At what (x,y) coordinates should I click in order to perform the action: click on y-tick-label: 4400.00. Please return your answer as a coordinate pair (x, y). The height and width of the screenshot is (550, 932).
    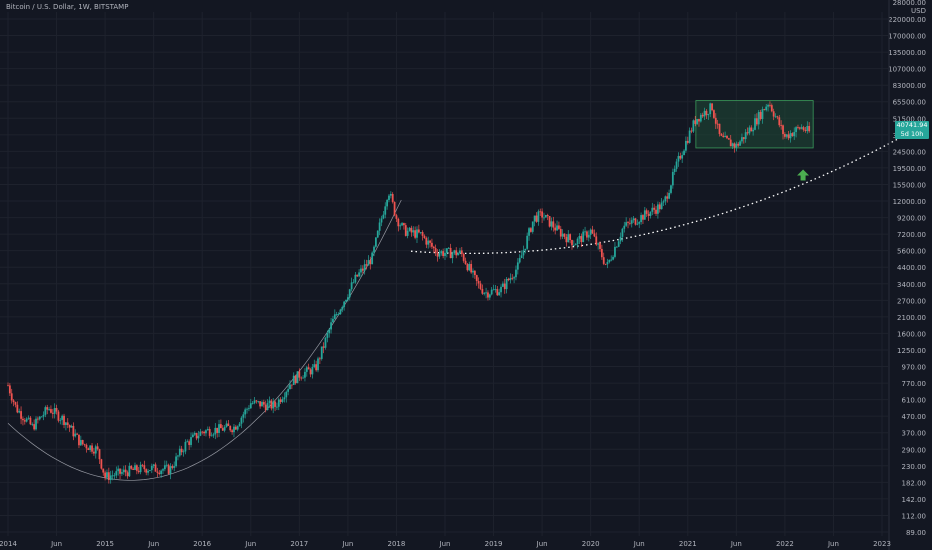
    Looking at the image, I should click on (911, 268).